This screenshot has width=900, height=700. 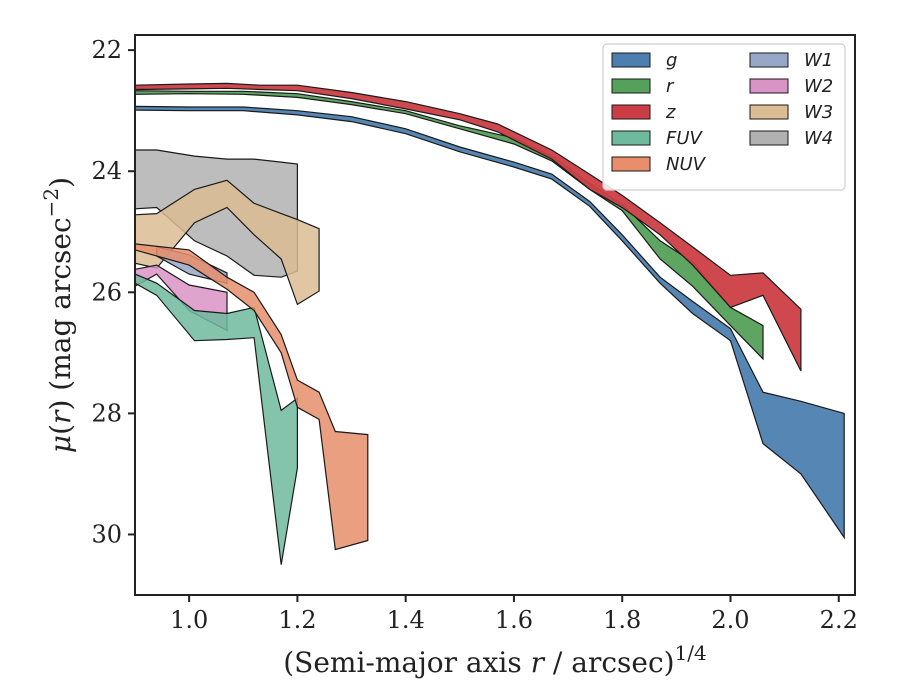 I want to click on band-nuv, so click(x=252, y=397).